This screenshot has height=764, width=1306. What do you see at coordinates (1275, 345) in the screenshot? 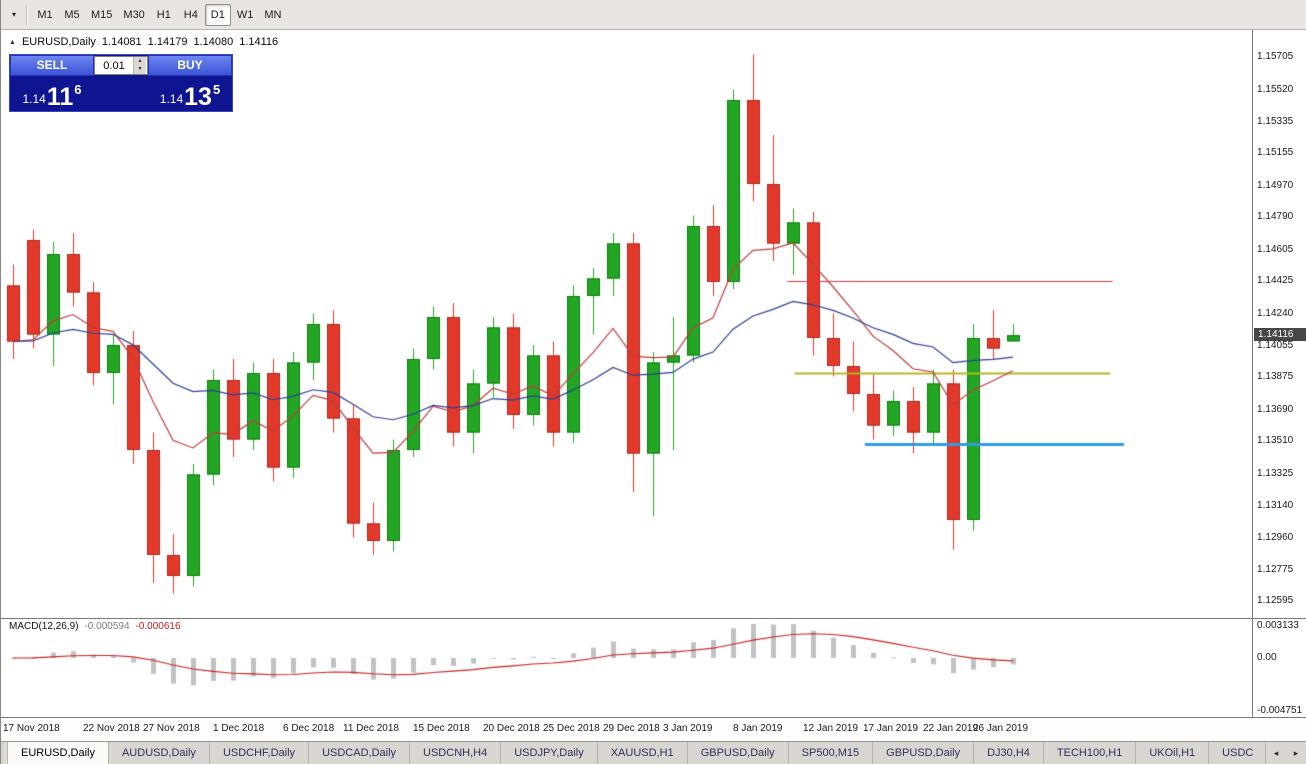
I see `price-axis-label: 1.14055` at bounding box center [1275, 345].